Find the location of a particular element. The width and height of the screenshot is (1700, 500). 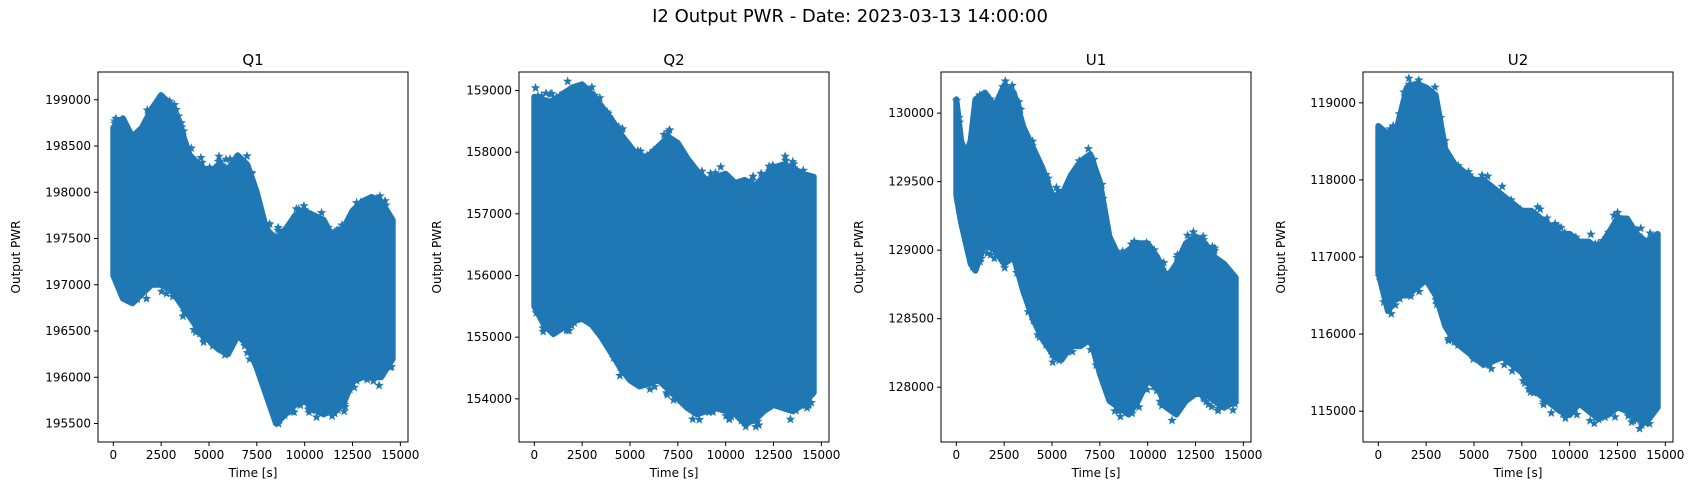

y-tick-label: 118000 is located at coordinates (1333, 180).